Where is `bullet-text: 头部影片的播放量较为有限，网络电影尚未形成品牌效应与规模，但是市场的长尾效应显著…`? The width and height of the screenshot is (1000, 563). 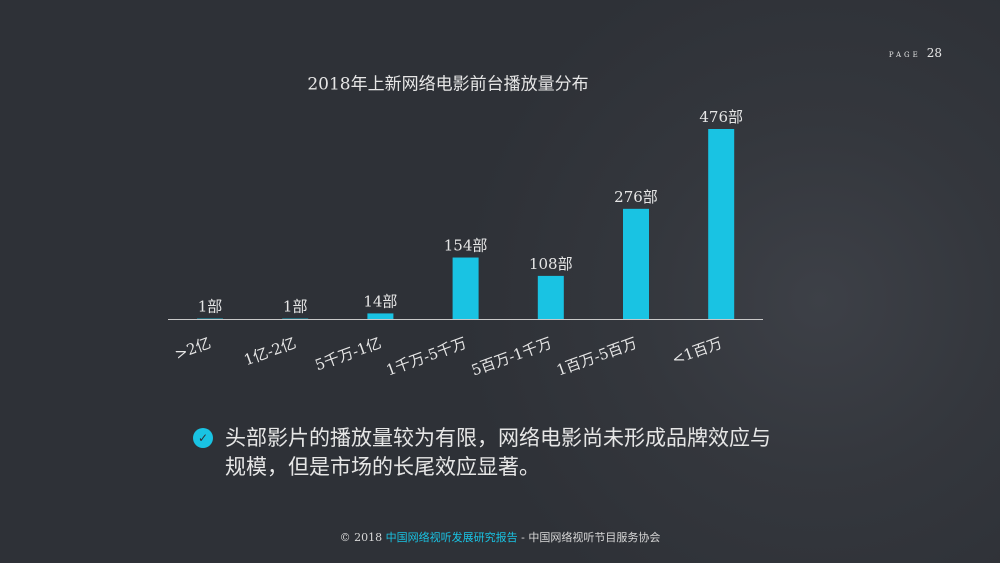
bullet-text: 头部影片的播放量较为有限，网络电影尚未形成品牌效应与规模，但是市场的长尾效应显著… is located at coordinates (498, 452).